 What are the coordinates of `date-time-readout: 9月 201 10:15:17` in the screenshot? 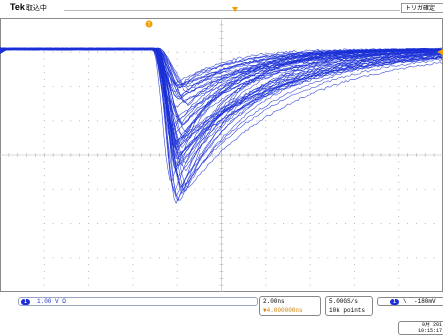 It's located at (420, 328).